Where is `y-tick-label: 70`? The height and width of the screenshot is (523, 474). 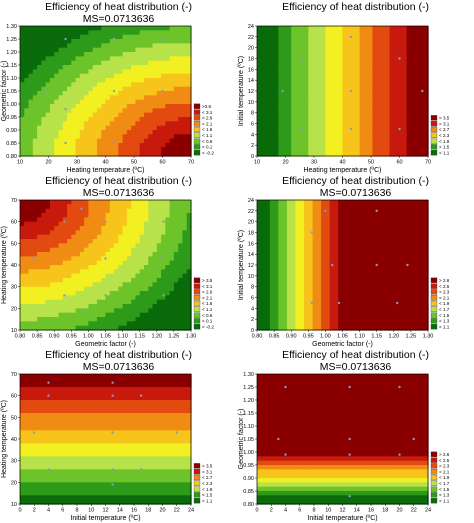
y-tick-label: 70 is located at coordinates (14, 201).